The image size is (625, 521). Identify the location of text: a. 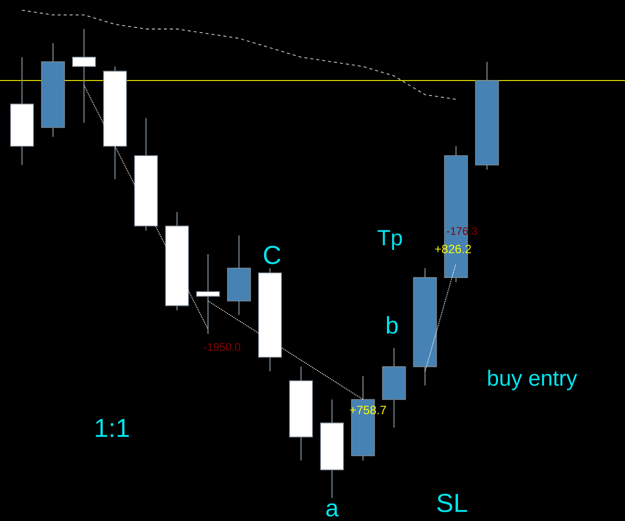
(332, 510).